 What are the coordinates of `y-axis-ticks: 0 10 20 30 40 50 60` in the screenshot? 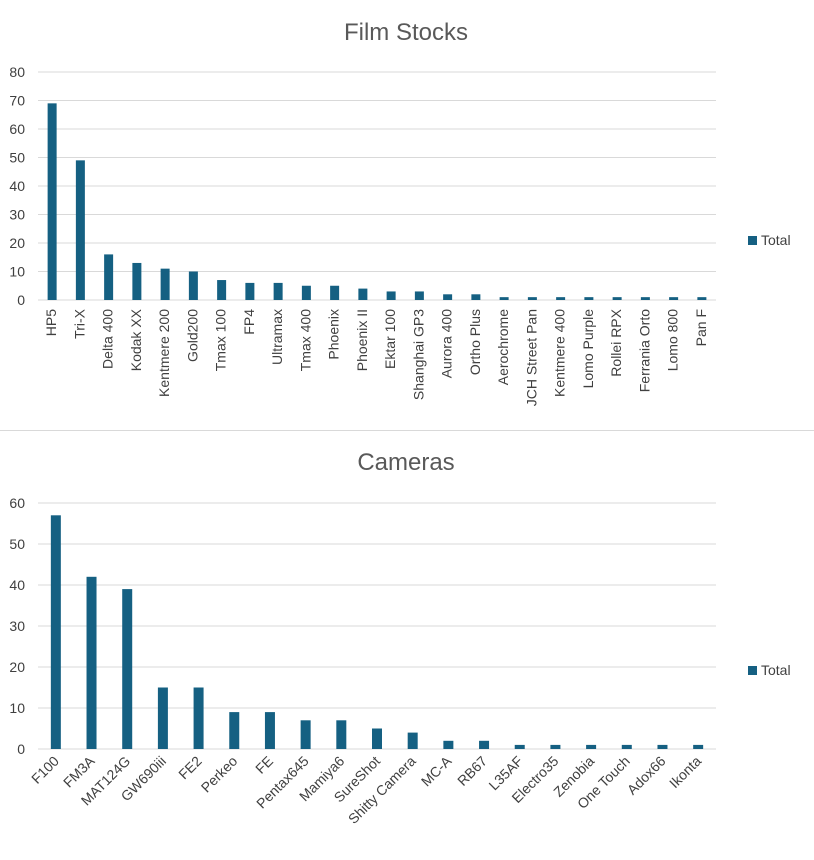 It's located at (17, 626).